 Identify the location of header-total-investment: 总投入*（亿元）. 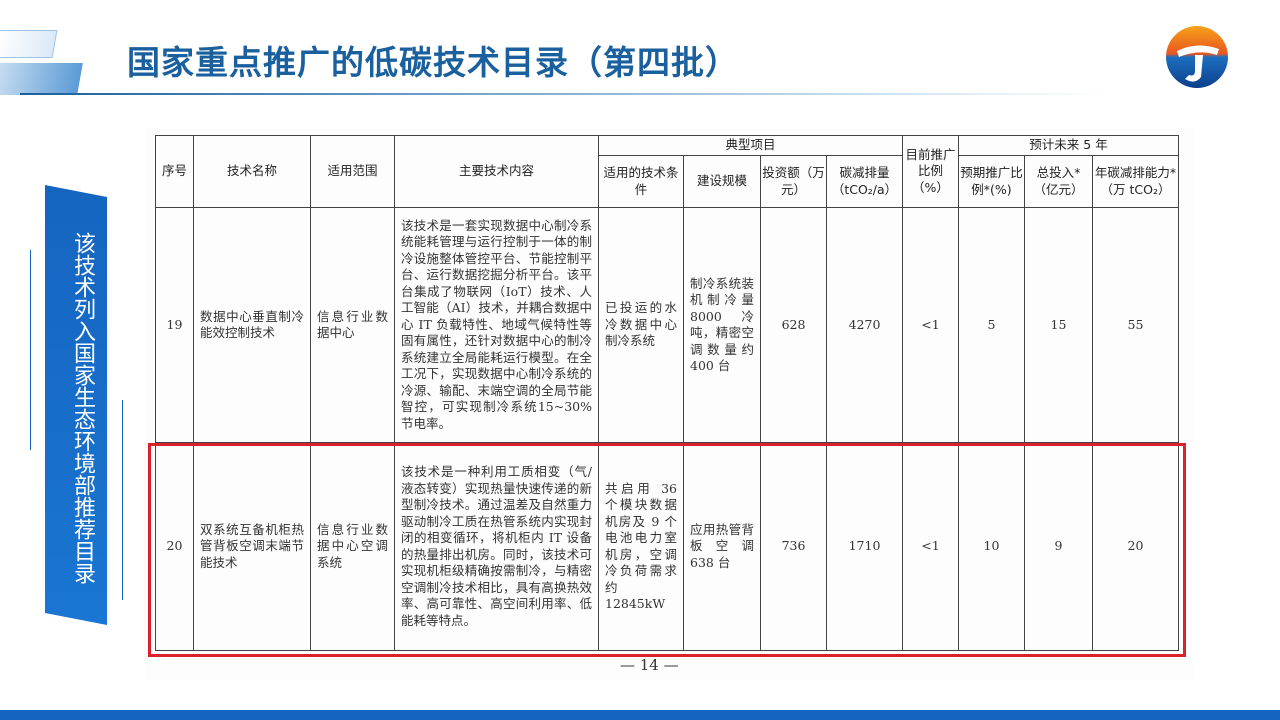
(1058, 181).